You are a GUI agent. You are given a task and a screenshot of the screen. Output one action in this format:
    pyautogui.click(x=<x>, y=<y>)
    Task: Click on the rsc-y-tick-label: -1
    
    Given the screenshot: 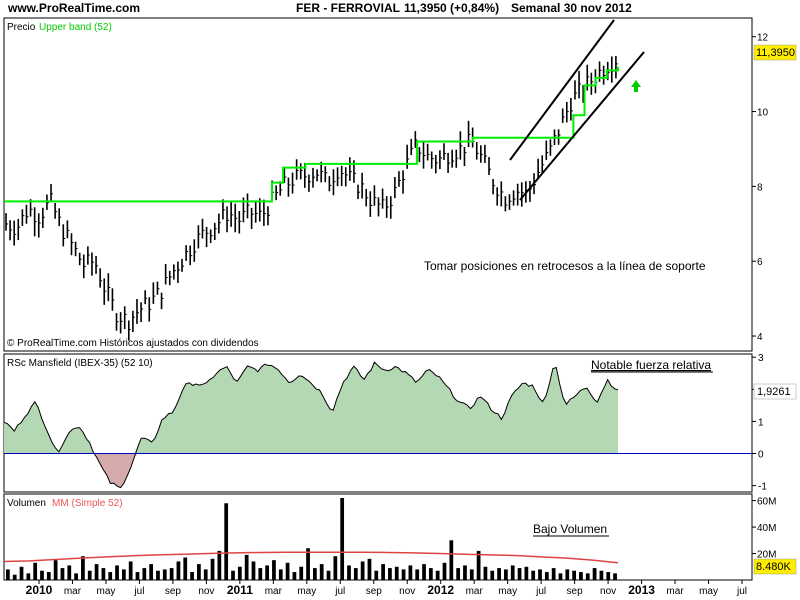 What is the action you would take?
    pyautogui.click(x=762, y=487)
    